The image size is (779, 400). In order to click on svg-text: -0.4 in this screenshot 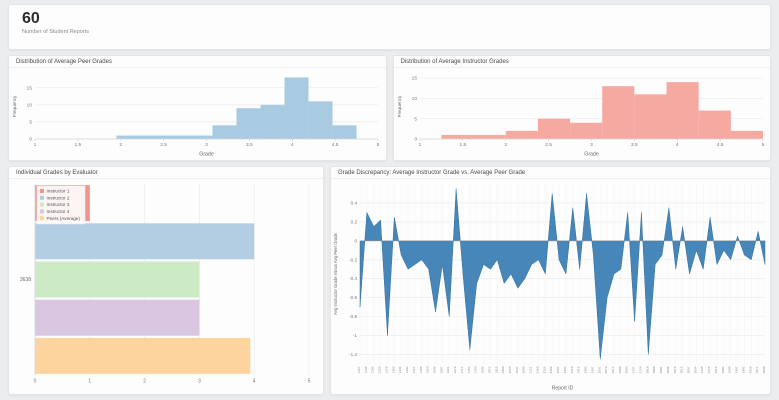, I will do `click(353, 278)`.